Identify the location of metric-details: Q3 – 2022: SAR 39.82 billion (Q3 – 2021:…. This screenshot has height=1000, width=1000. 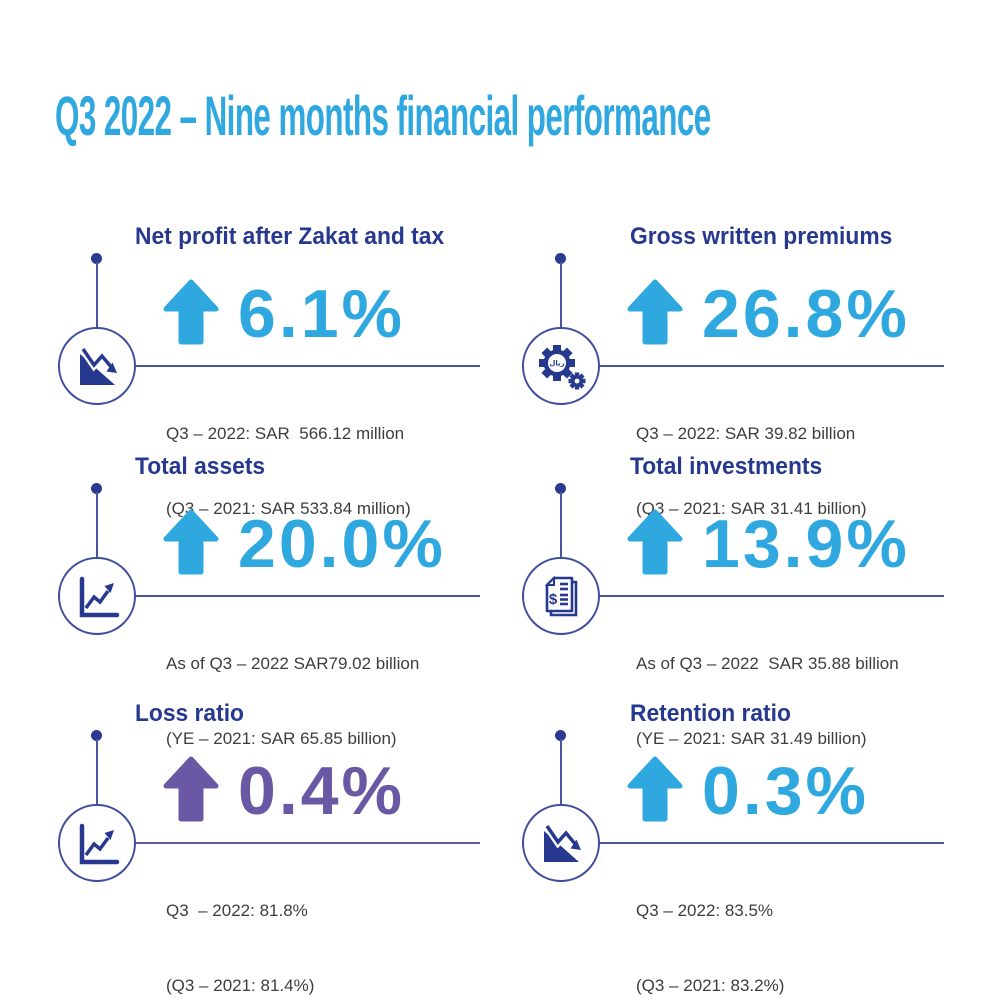
(751, 471).